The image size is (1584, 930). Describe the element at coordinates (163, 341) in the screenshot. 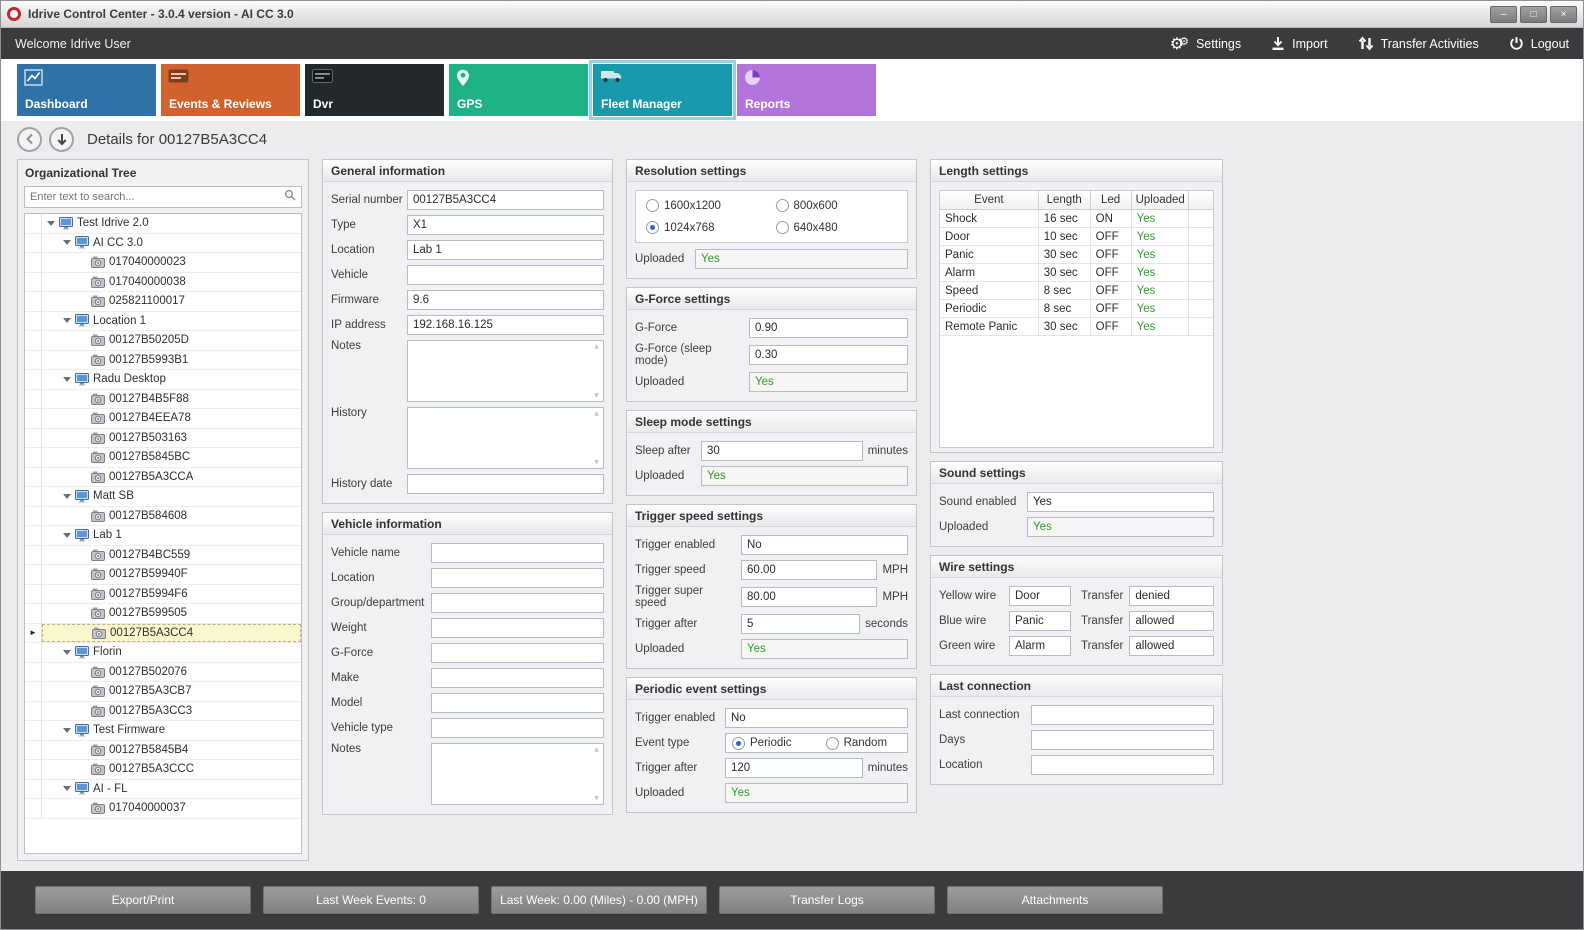

I see `tree-item-00127b50205d: 00127B50205D` at that location.